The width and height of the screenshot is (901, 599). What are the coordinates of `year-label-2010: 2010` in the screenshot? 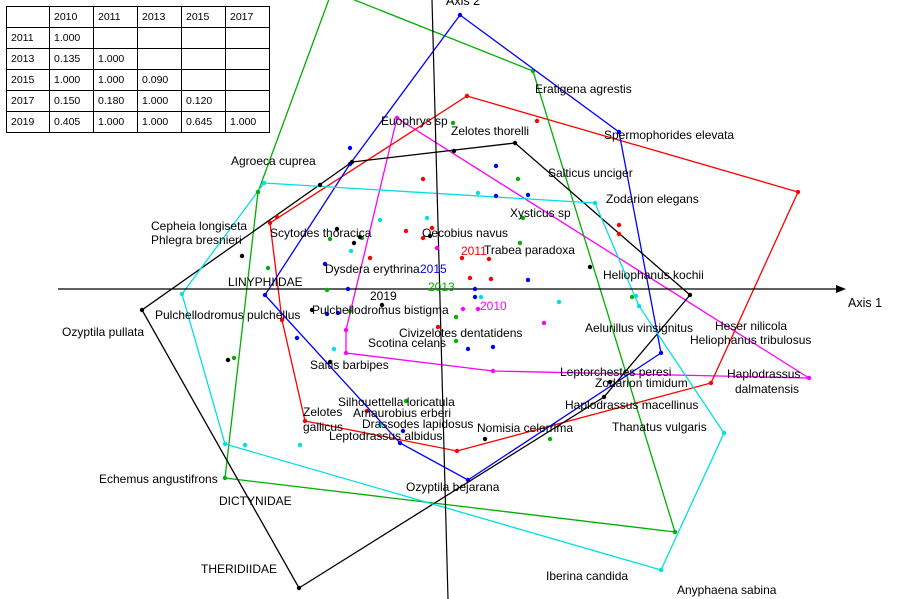 It's located at (493, 306).